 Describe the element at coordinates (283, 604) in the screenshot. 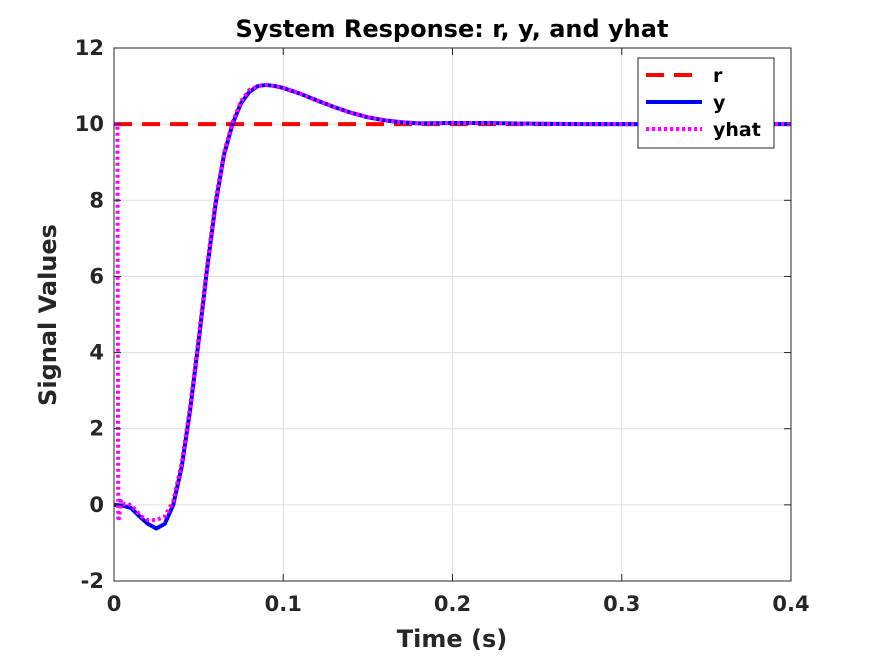

I see `x-tick-label: 0.1` at that location.